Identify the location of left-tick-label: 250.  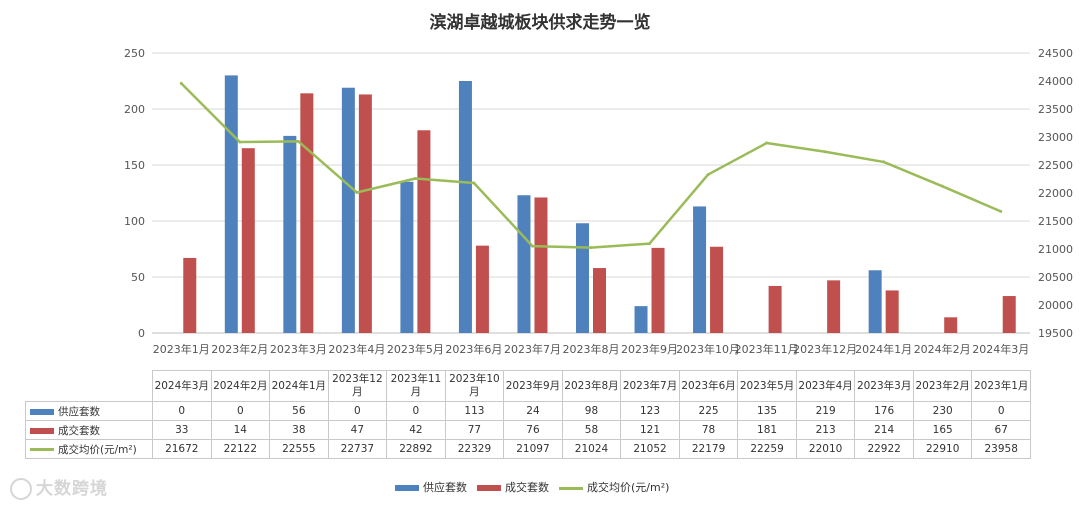
(134, 53).